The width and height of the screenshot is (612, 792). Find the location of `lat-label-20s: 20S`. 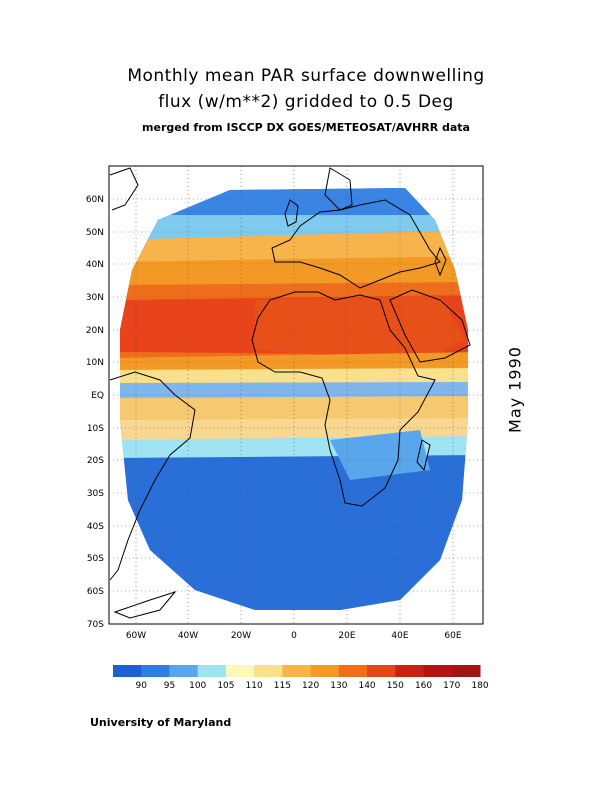

lat-label-20s: 20S is located at coordinates (95, 461).